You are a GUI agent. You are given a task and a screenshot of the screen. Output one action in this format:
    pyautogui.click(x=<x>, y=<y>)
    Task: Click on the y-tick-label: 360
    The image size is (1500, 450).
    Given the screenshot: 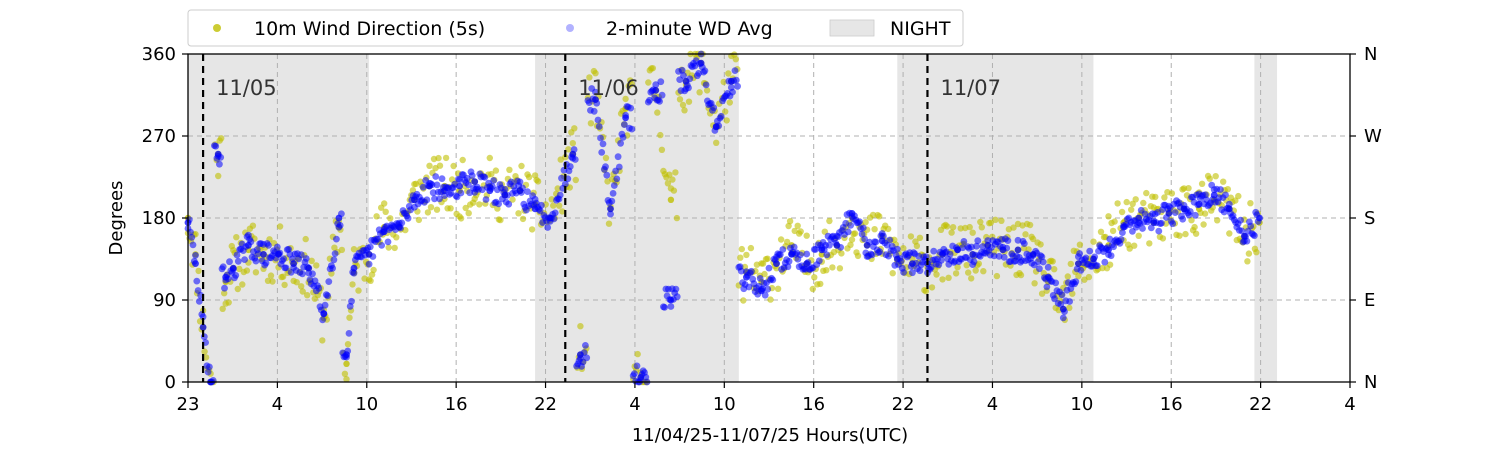 What is the action you would take?
    pyautogui.click(x=159, y=54)
    